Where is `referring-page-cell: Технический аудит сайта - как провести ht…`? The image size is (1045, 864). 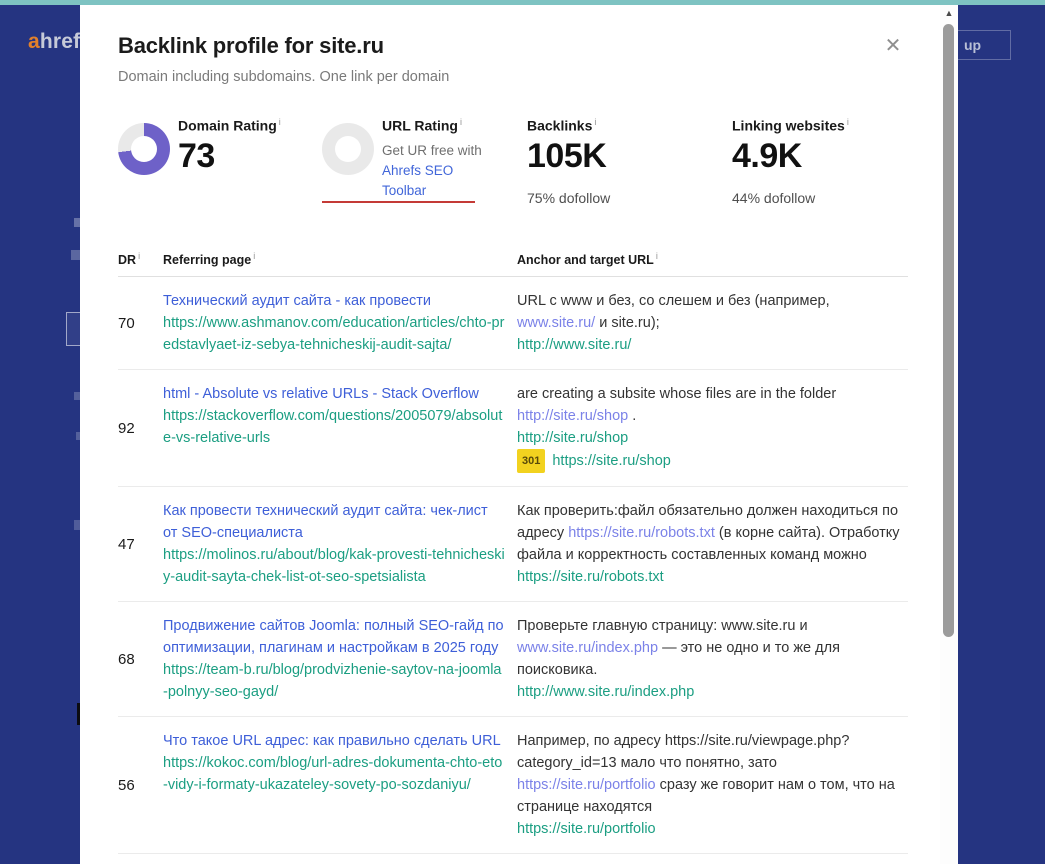 referring-page-cell: Технический аудит сайта - как провести ht… is located at coordinates (334, 323).